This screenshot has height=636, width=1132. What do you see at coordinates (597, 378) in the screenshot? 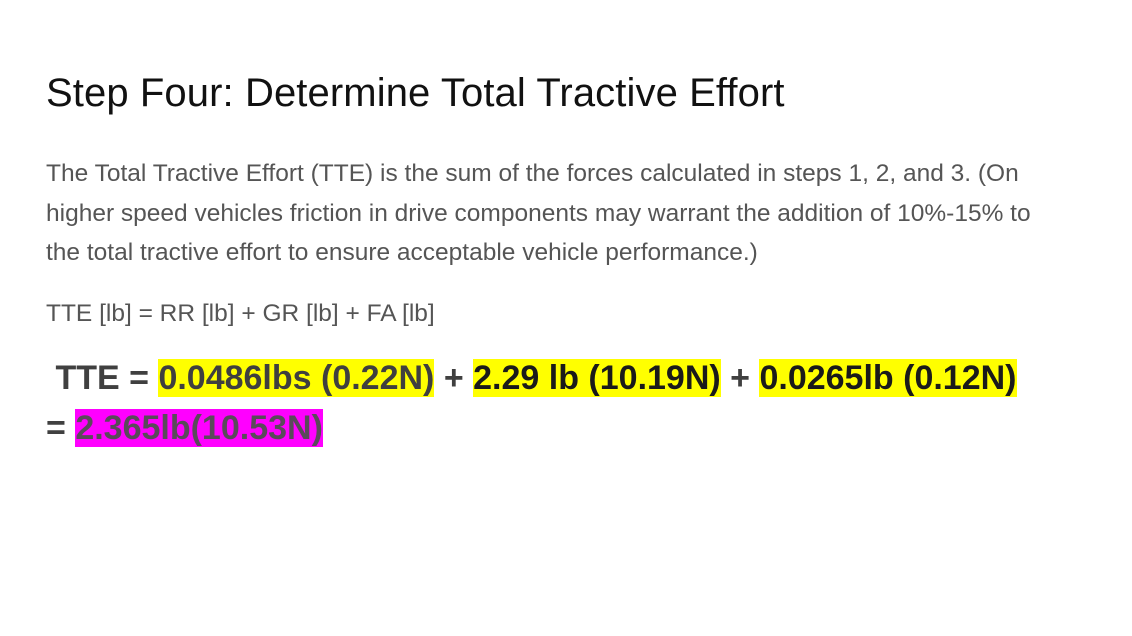
I see `gr-value-highlight: 2.29 lb (10.19N)` at bounding box center [597, 378].